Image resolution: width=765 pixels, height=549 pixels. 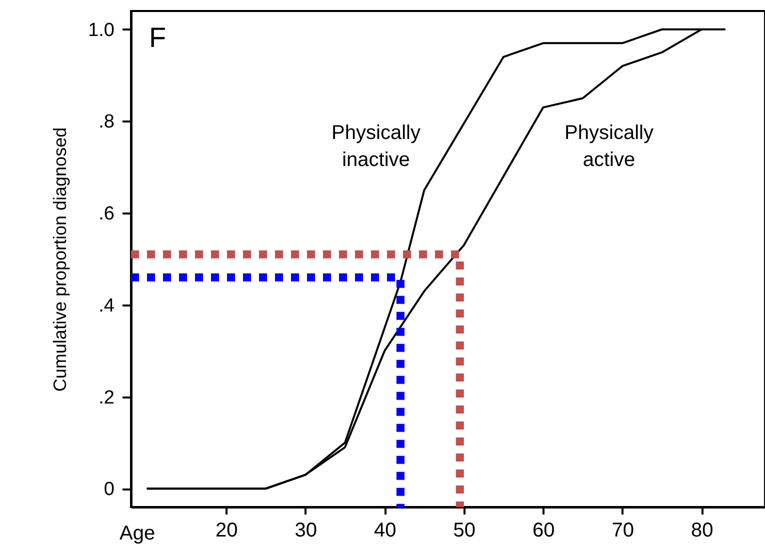 I want to click on x-tick-label: 60, so click(x=543, y=531).